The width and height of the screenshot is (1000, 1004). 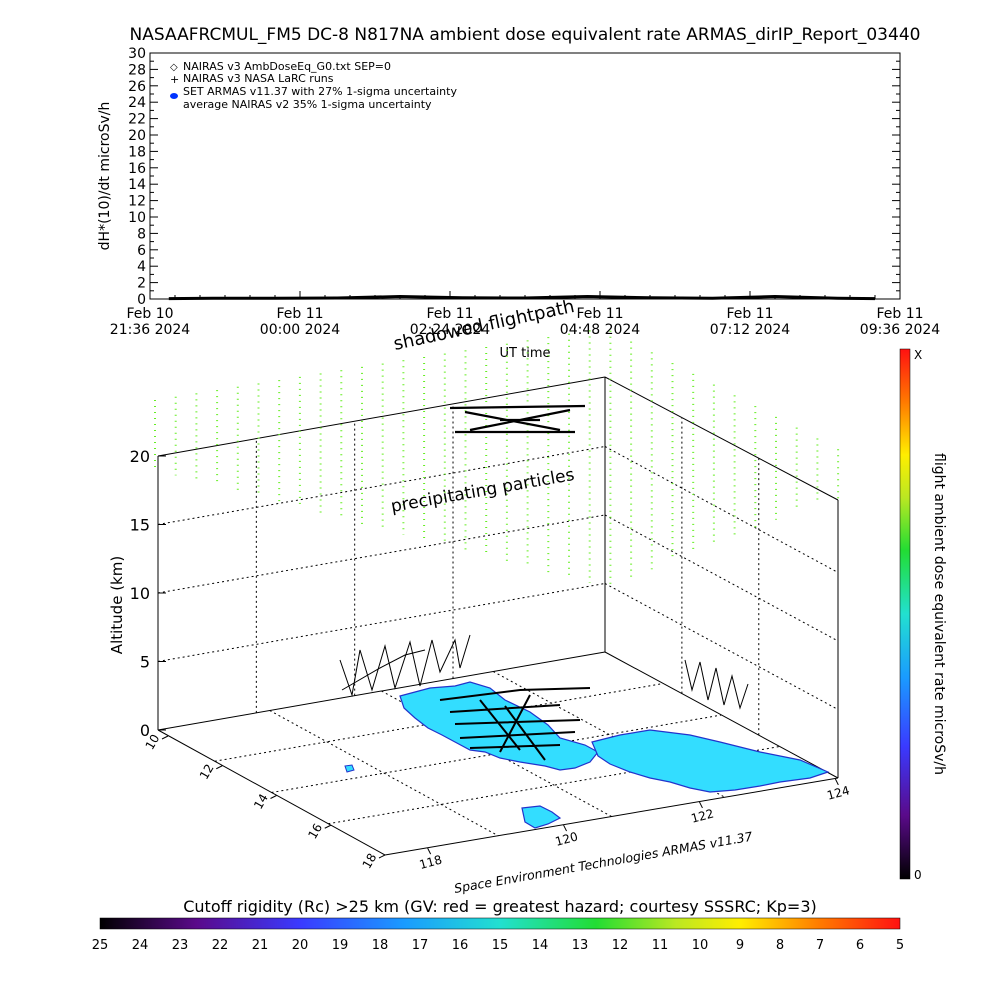 I want to click on y-tick-label: 10, so click(x=137, y=218).